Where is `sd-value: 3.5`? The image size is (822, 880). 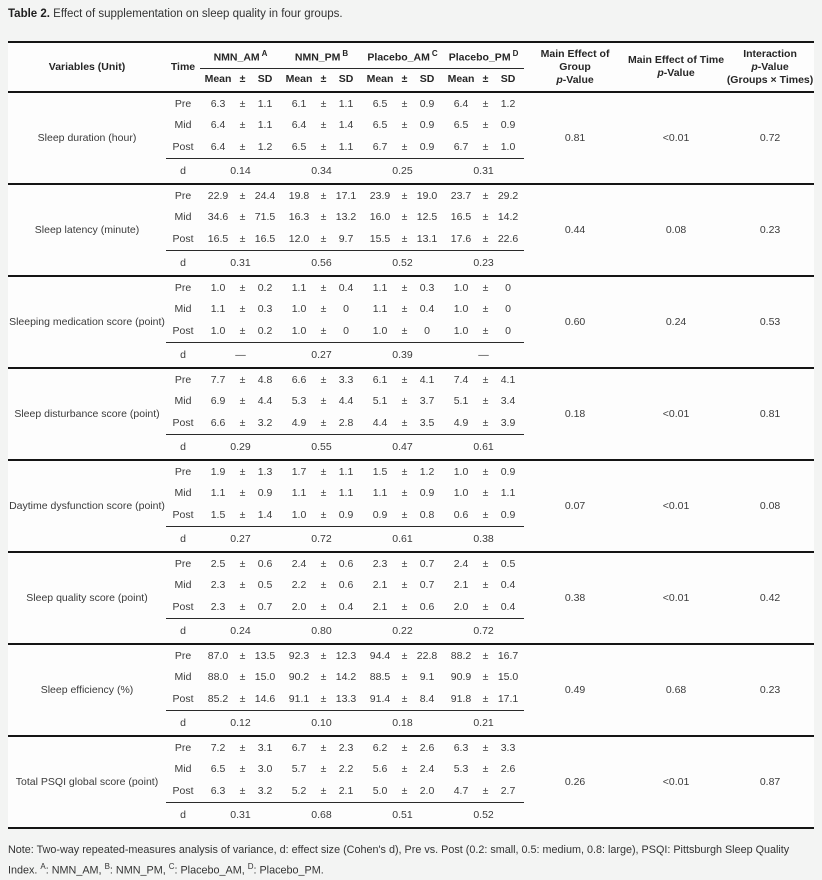 sd-value: 3.5 is located at coordinates (427, 423).